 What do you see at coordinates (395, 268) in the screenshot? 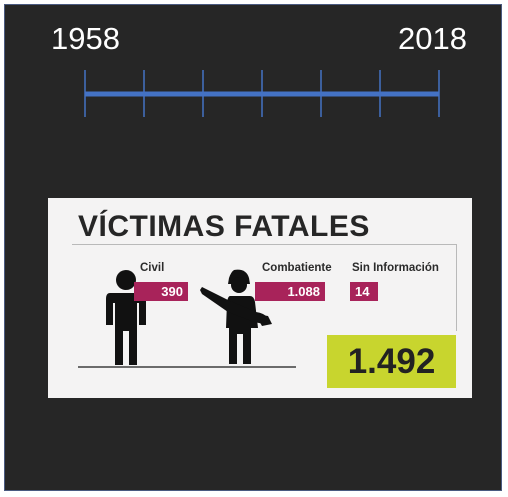
I see `sin-informacion-label: Sin Información` at bounding box center [395, 268].